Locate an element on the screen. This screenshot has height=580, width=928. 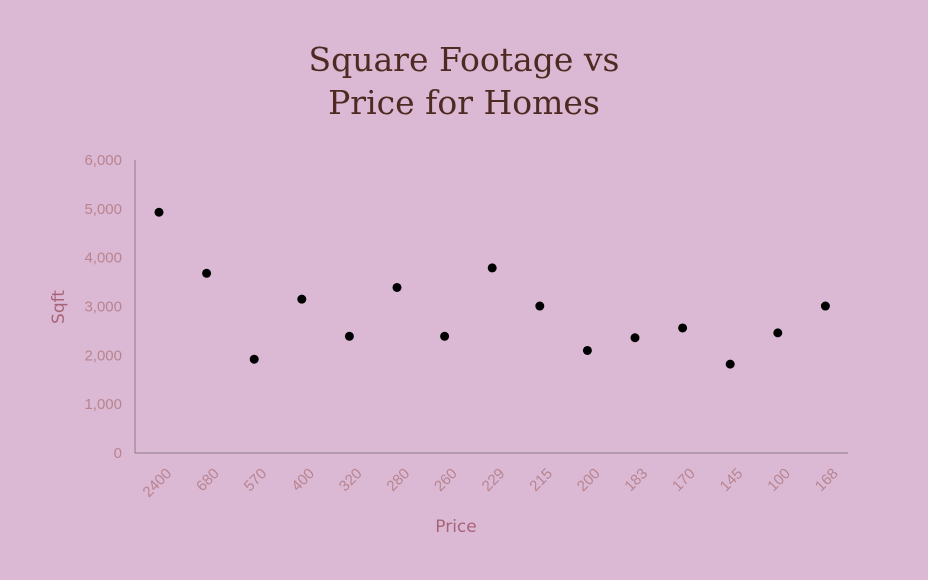
y-tick-label: 4,000 is located at coordinates (103, 258).